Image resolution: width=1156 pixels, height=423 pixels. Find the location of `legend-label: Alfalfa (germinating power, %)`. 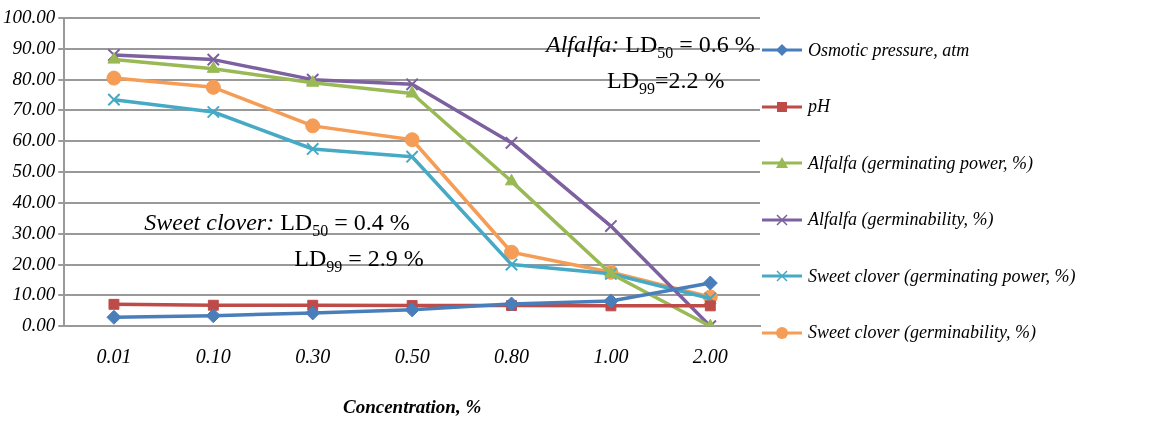

legend-label: Alfalfa (germinating power, %) is located at coordinates (920, 163).